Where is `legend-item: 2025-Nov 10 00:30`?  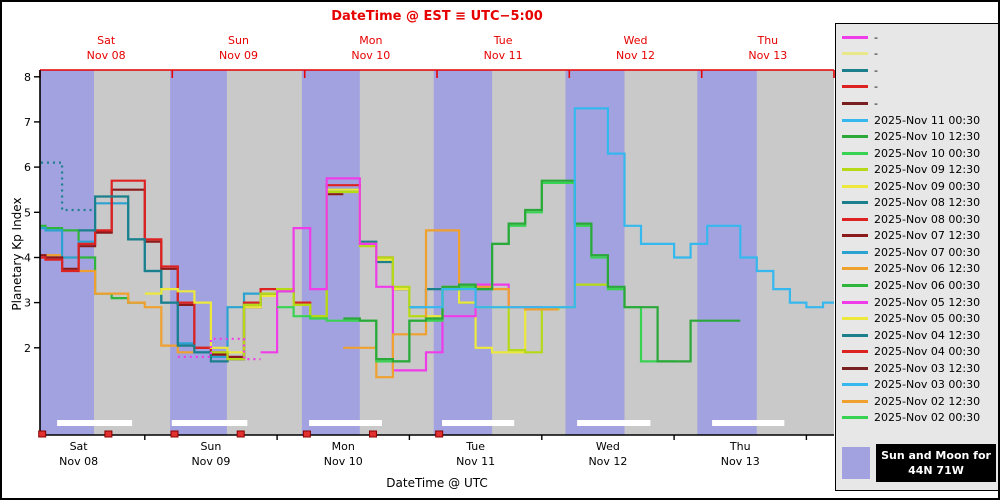
legend-item: 2025-Nov 10 00:30 is located at coordinates (920, 153).